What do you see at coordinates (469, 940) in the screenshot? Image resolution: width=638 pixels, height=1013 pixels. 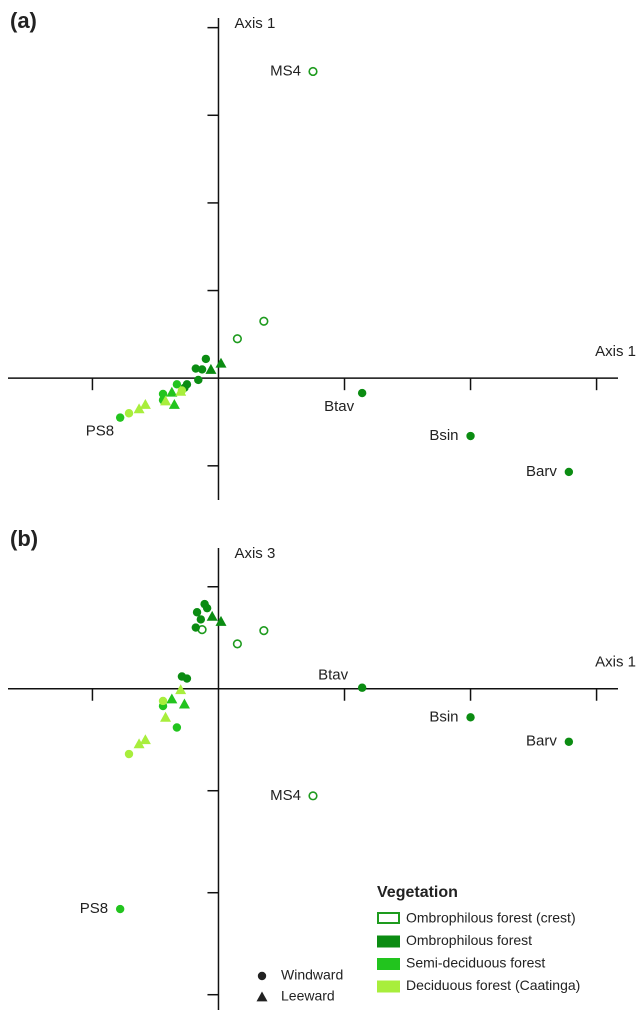 I see `legend-label: Ombrophilous forest` at bounding box center [469, 940].